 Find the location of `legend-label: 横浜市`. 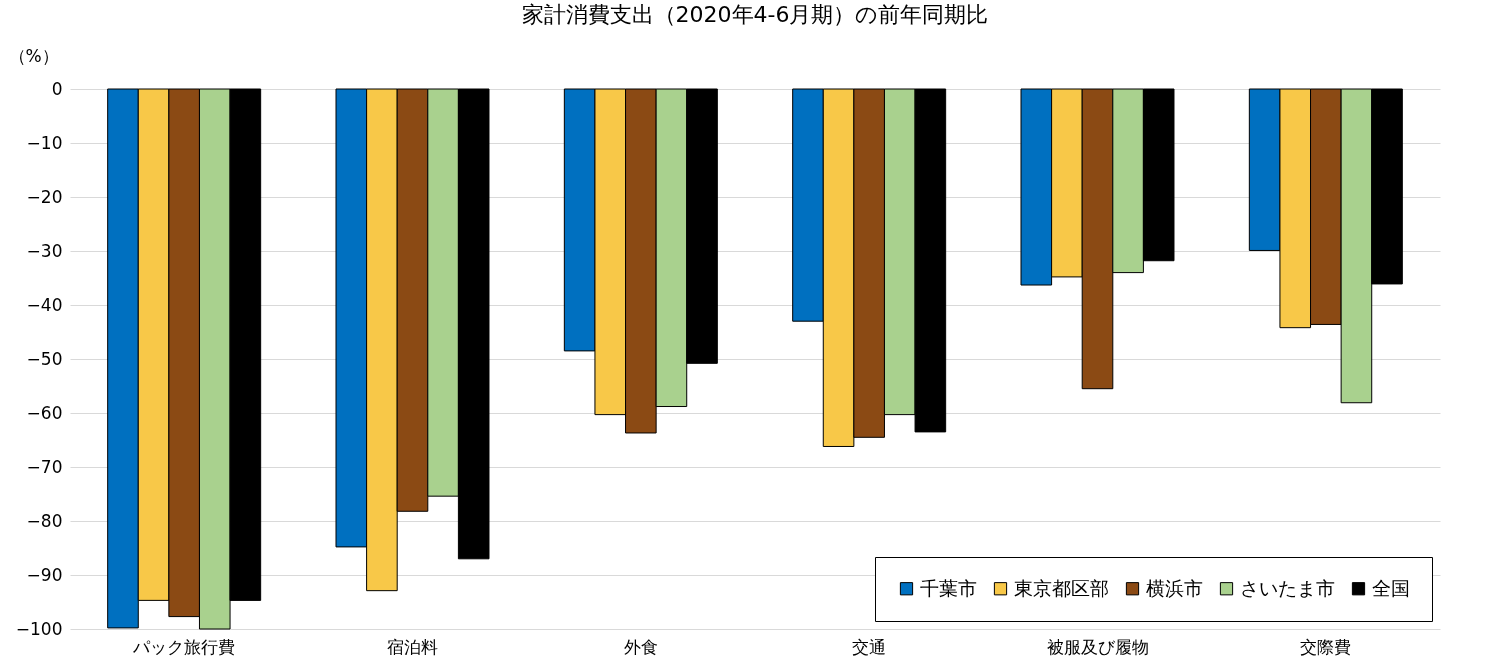

legend-label: 横浜市 is located at coordinates (1174, 587).